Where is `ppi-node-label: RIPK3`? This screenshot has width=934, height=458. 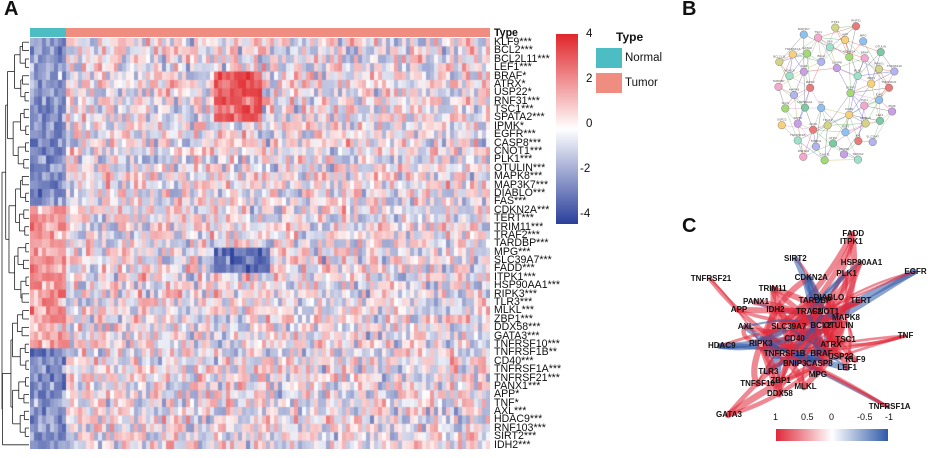
ppi-node-label: RIPK3 is located at coordinates (810, 82).